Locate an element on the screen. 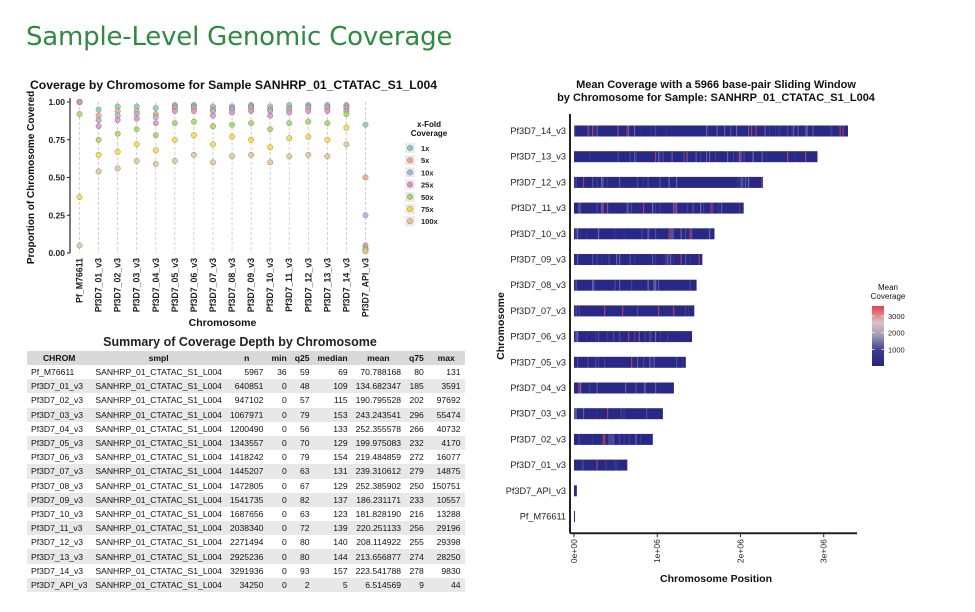 Image resolution: width=975 pixels, height=612 pixels. table-cell-mean: 6.514569 is located at coordinates (378, 584).